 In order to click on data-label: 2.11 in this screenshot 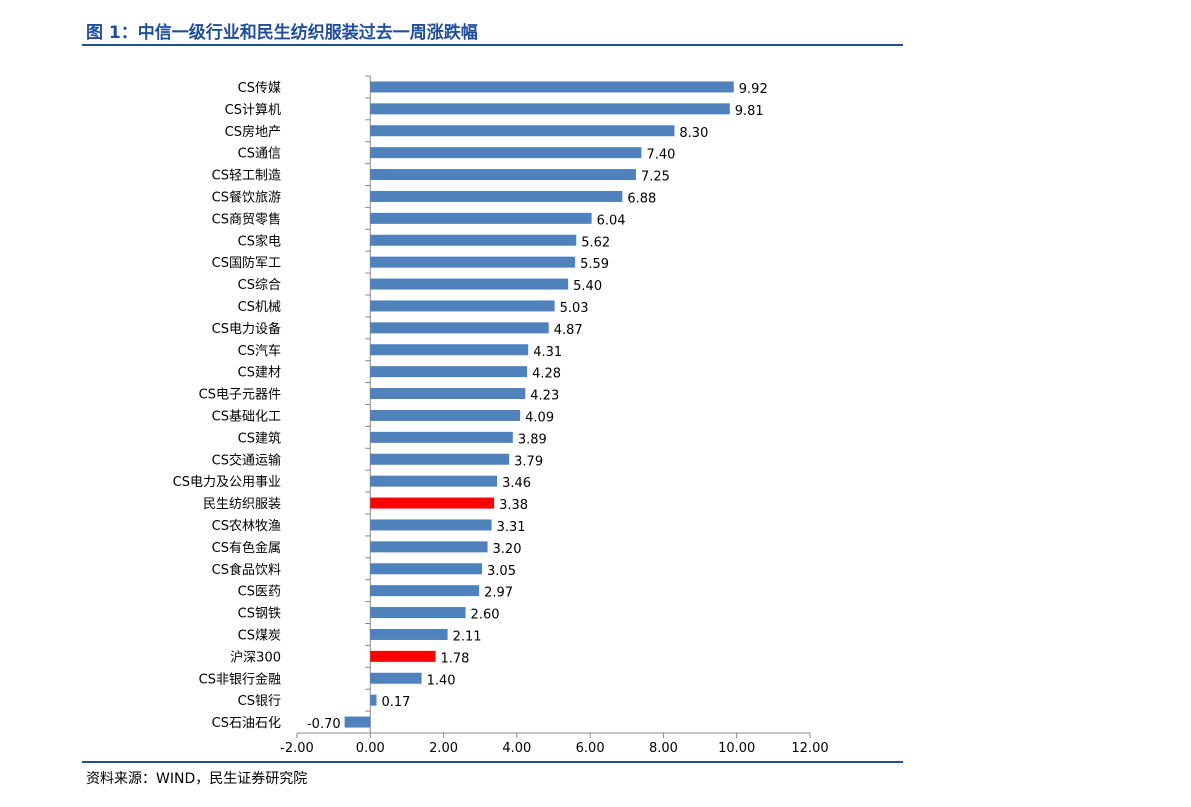, I will do `click(467, 636)`.